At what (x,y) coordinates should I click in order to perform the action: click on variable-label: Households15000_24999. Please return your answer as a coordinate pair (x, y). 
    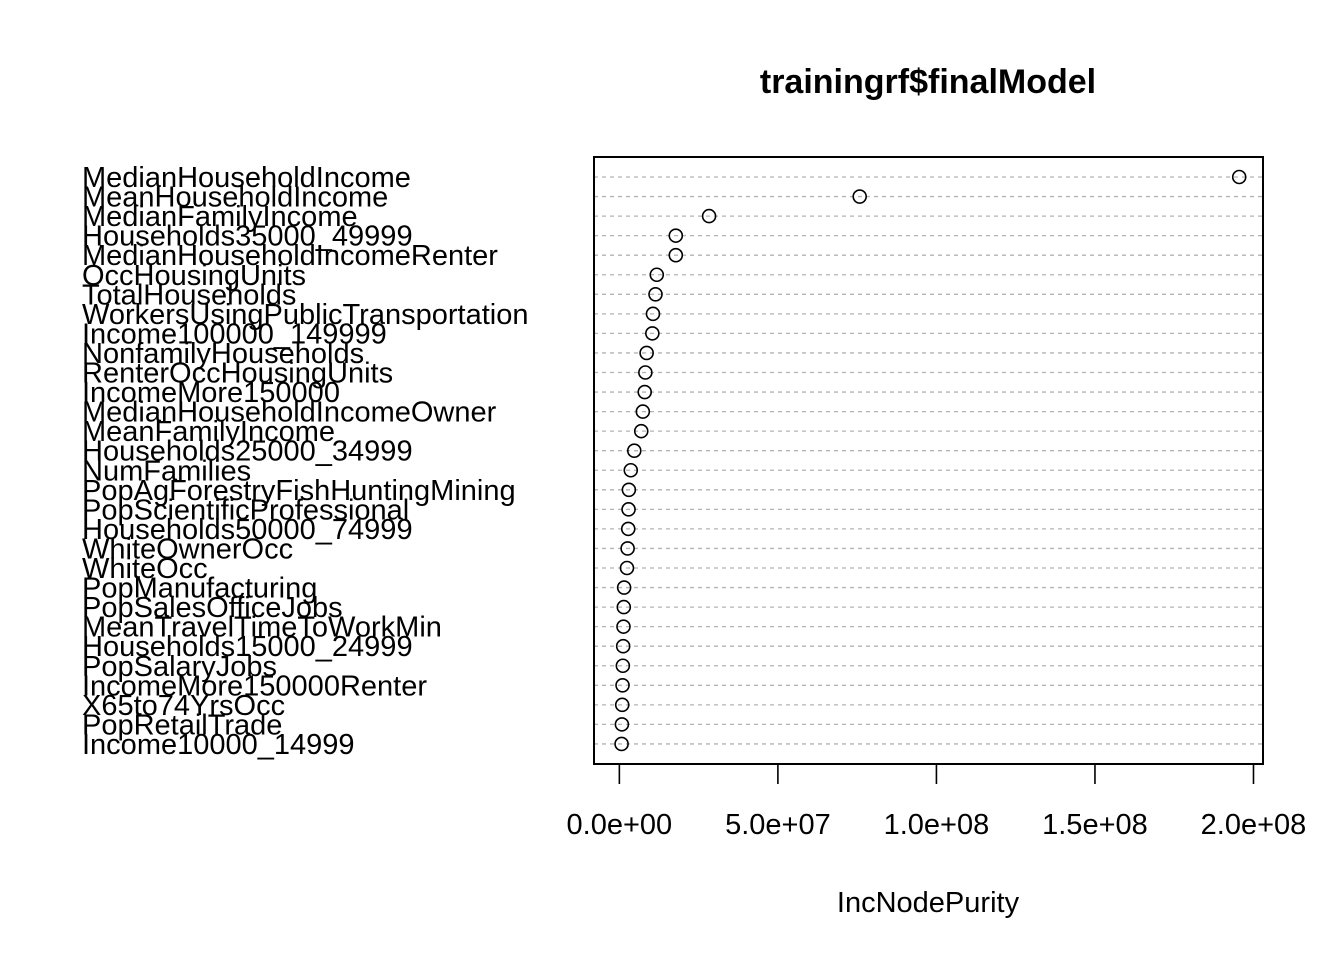
    Looking at the image, I should click on (247, 647).